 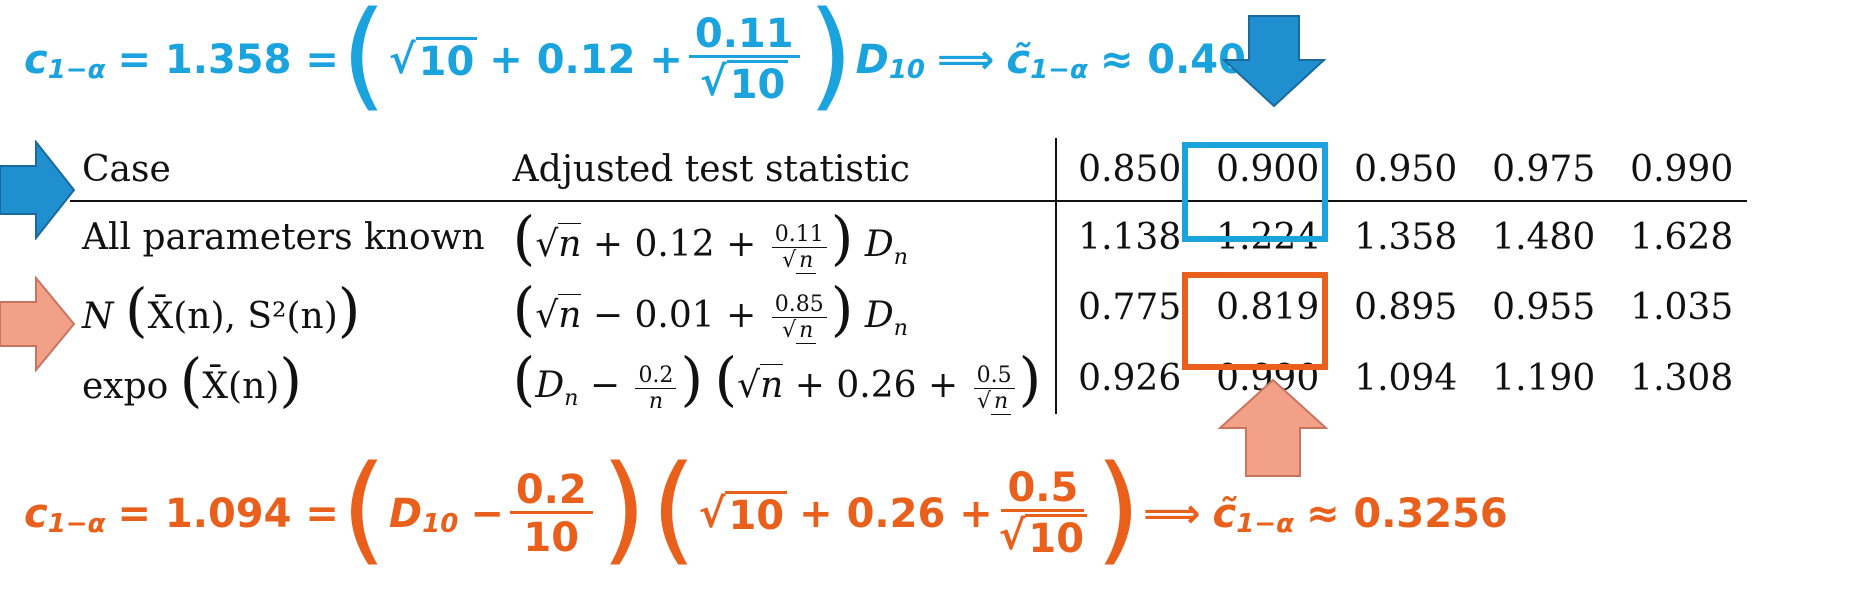 I want to click on header-level: 0.900, so click(x=1264, y=170).